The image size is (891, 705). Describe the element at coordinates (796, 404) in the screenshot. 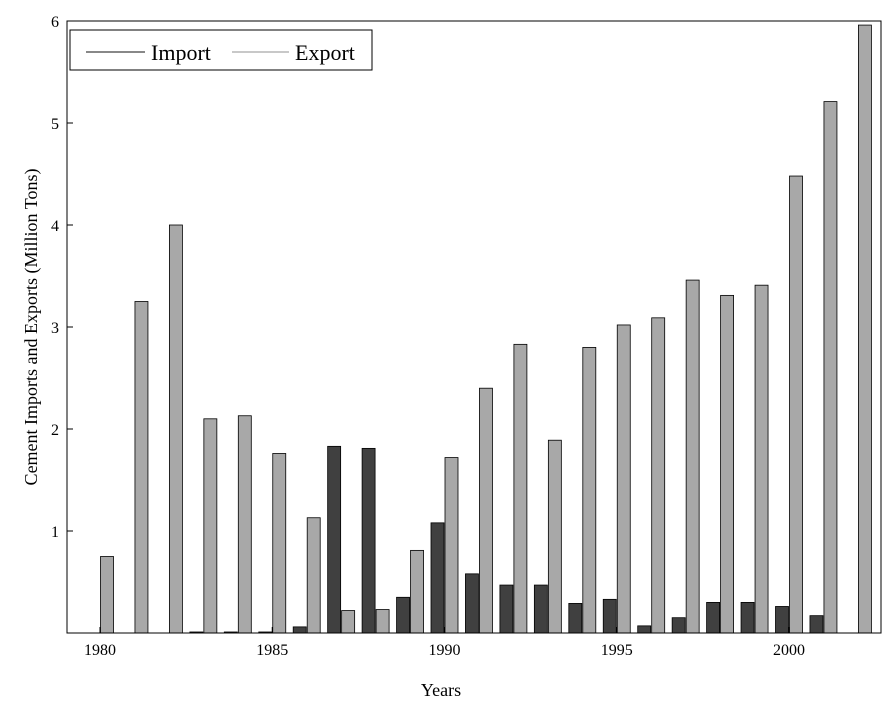

I see `bar-export-2000` at that location.